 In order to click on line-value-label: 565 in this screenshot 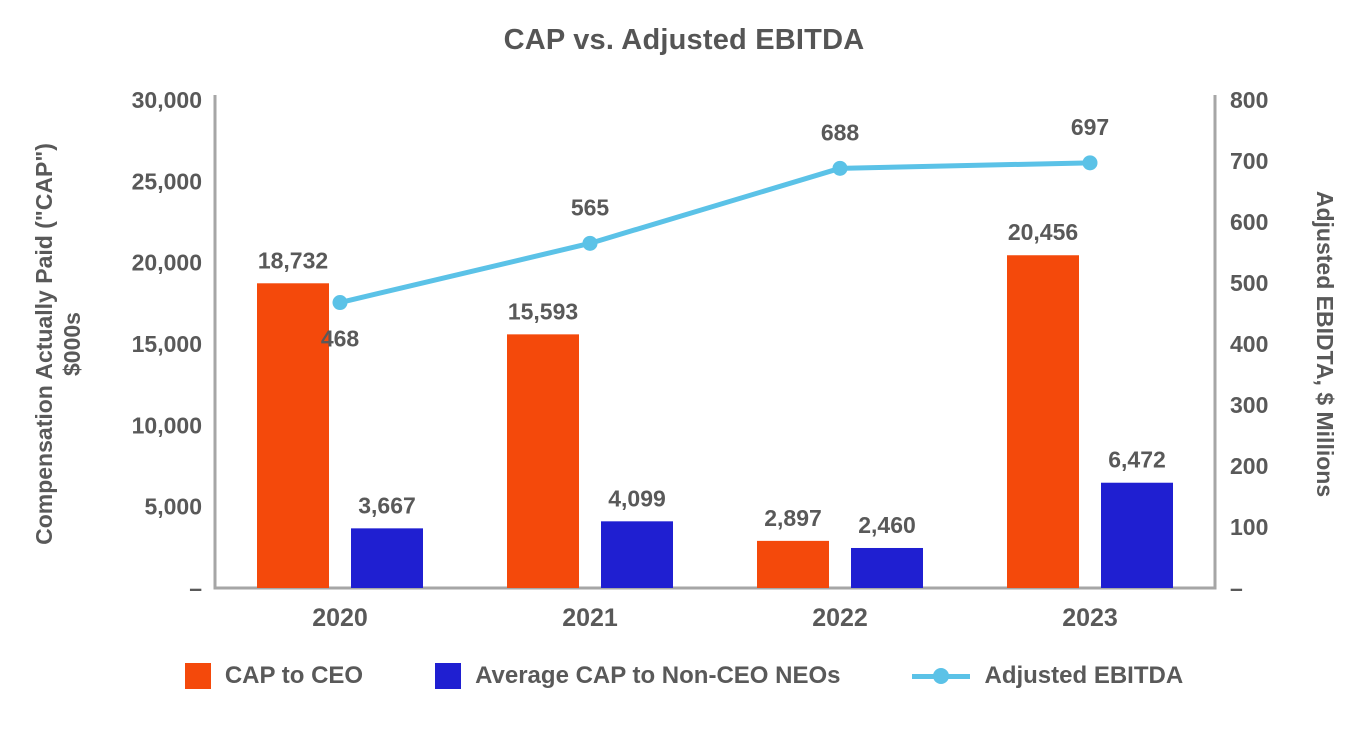, I will do `click(590, 207)`.